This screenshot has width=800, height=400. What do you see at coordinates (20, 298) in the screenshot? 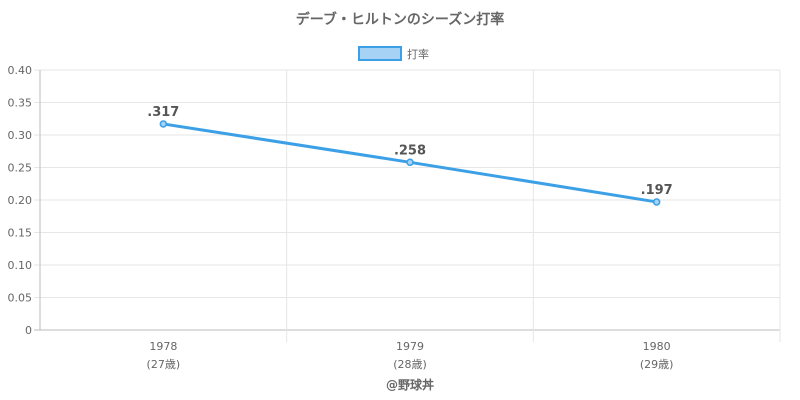
I see `y-tick-label: 0.05` at bounding box center [20, 298].